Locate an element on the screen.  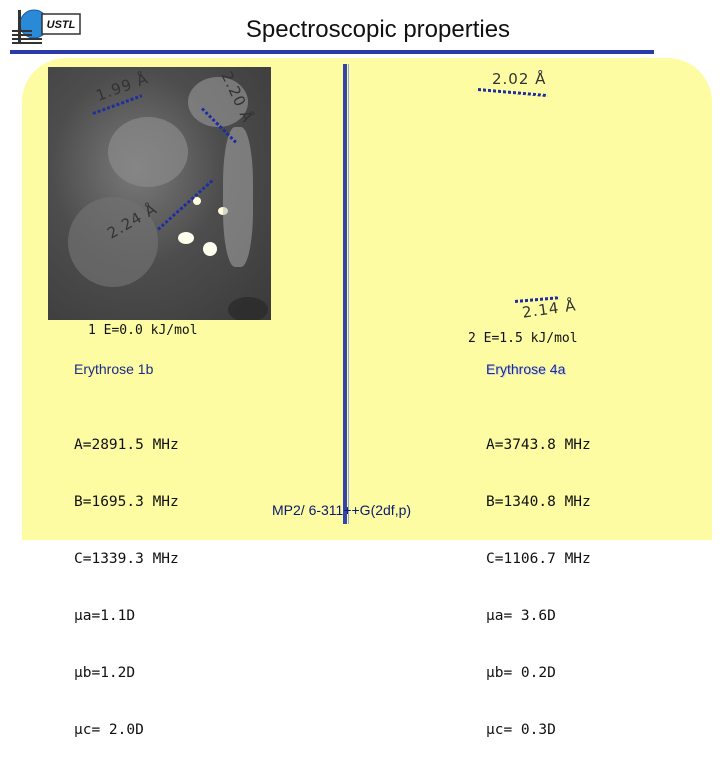
molecule-1-name: Erythrose 1b is located at coordinates (114, 369).